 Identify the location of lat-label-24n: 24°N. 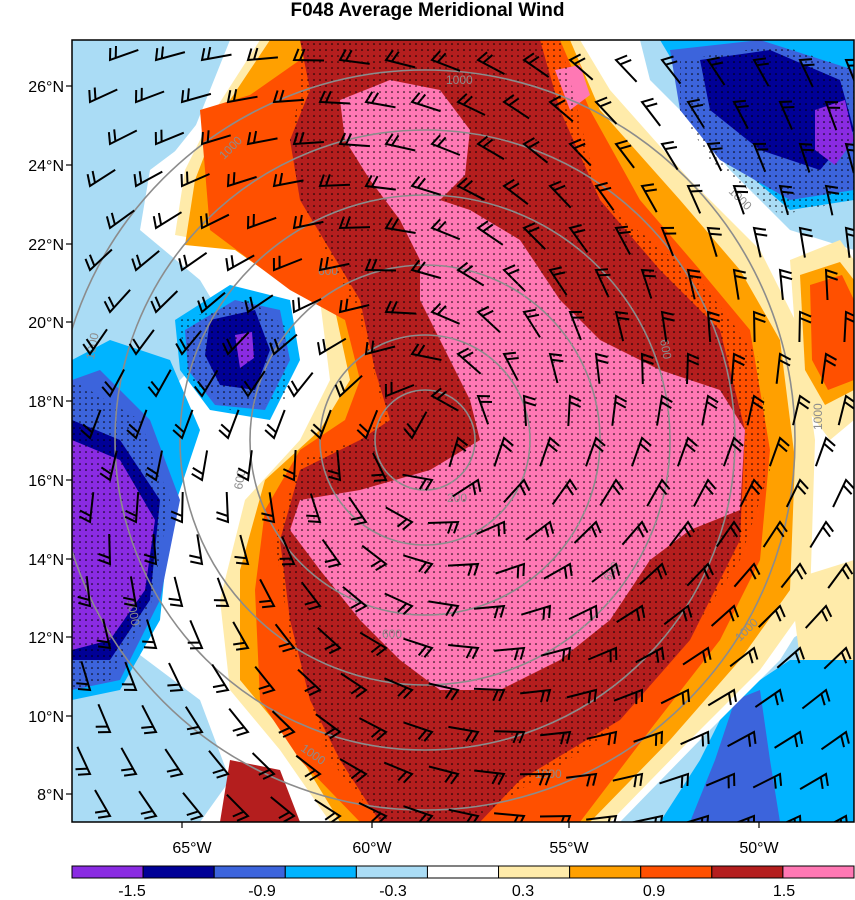
(46, 166).